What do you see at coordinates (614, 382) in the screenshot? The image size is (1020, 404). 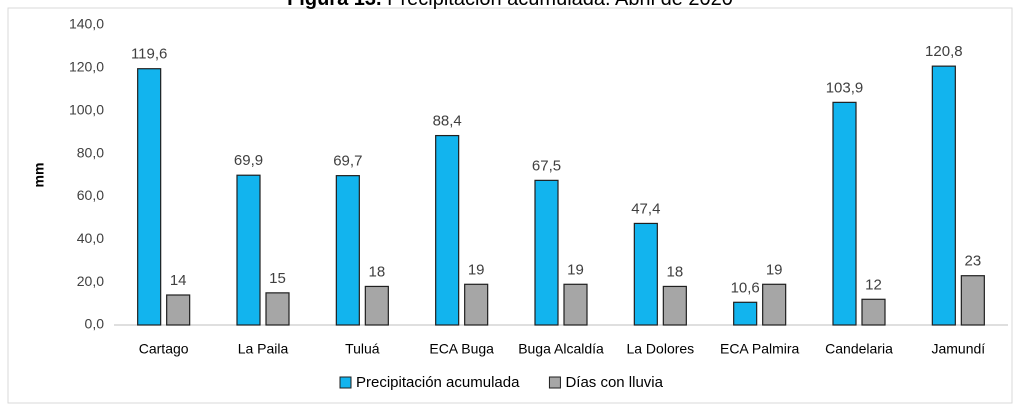 I see `legend-label: Días con lluvia` at bounding box center [614, 382].